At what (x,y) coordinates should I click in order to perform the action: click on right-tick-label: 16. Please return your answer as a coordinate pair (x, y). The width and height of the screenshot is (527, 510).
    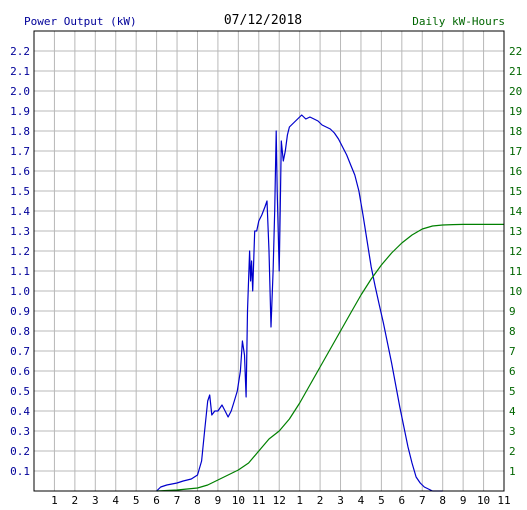
    Looking at the image, I should click on (515, 171).